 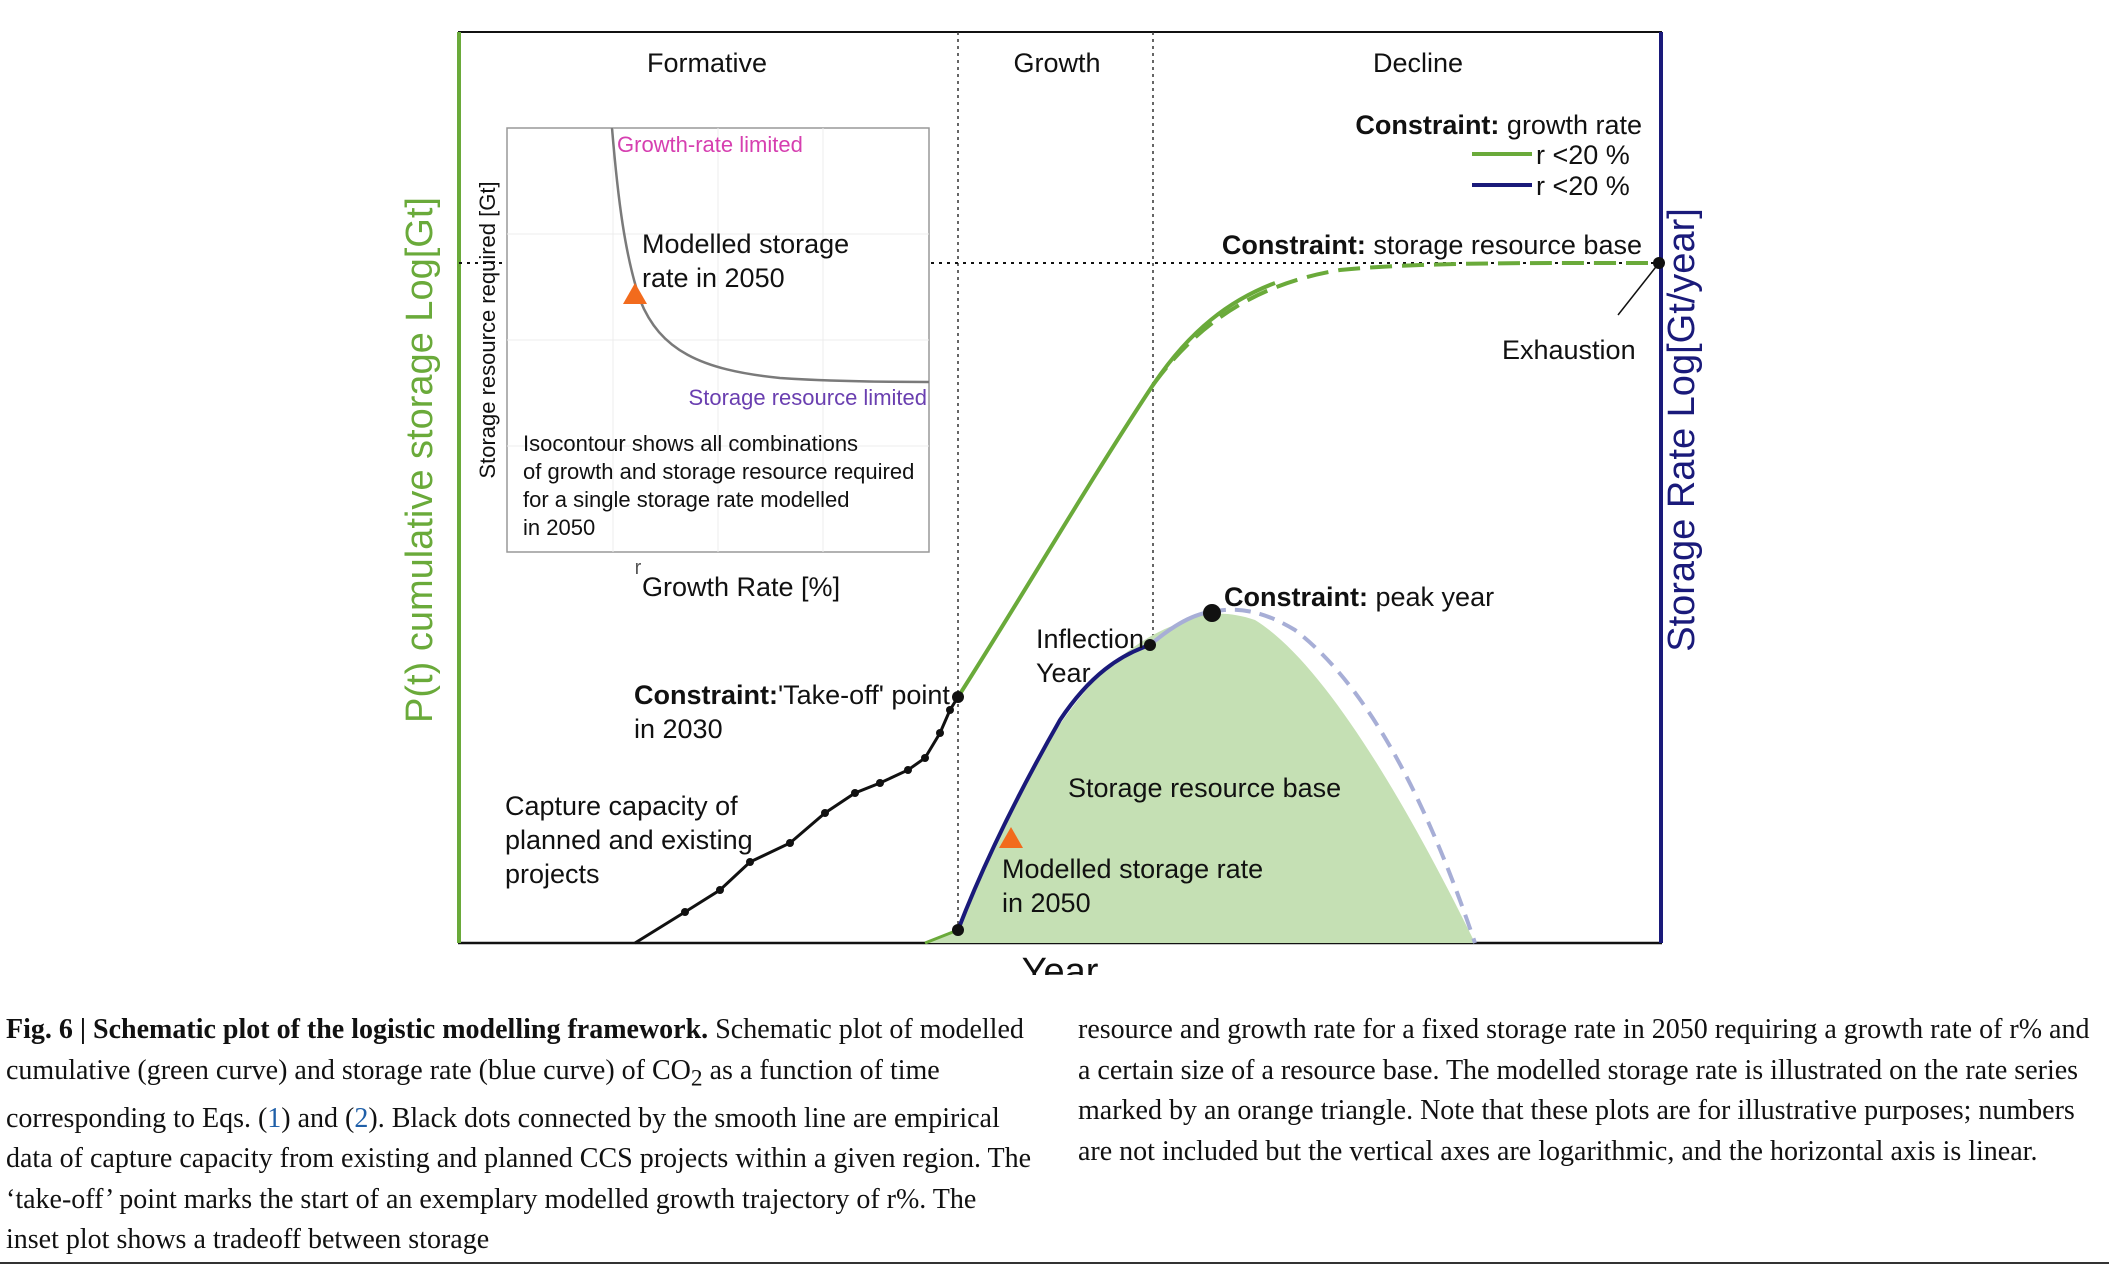 I want to click on takeoff-point, so click(x=958, y=697).